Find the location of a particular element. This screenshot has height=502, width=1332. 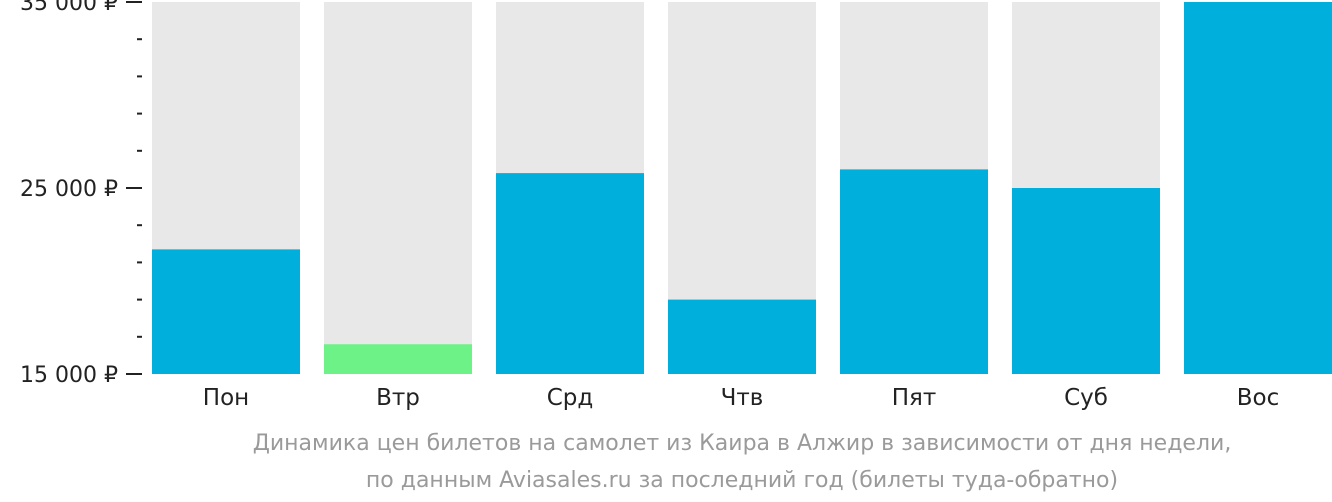

y-tick-label-2: 15 000 ₽ is located at coordinates (69, 375).